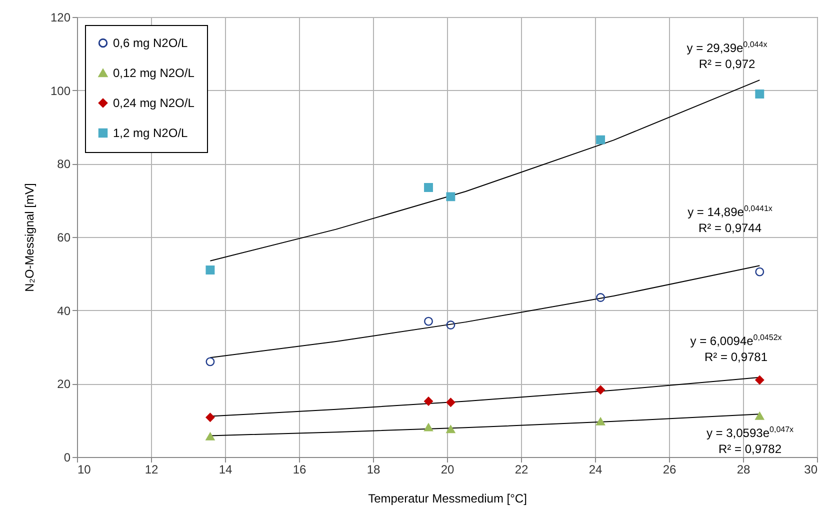 This screenshot has width=824, height=515. I want to click on annotation: R² = 0,9744, so click(730, 228).